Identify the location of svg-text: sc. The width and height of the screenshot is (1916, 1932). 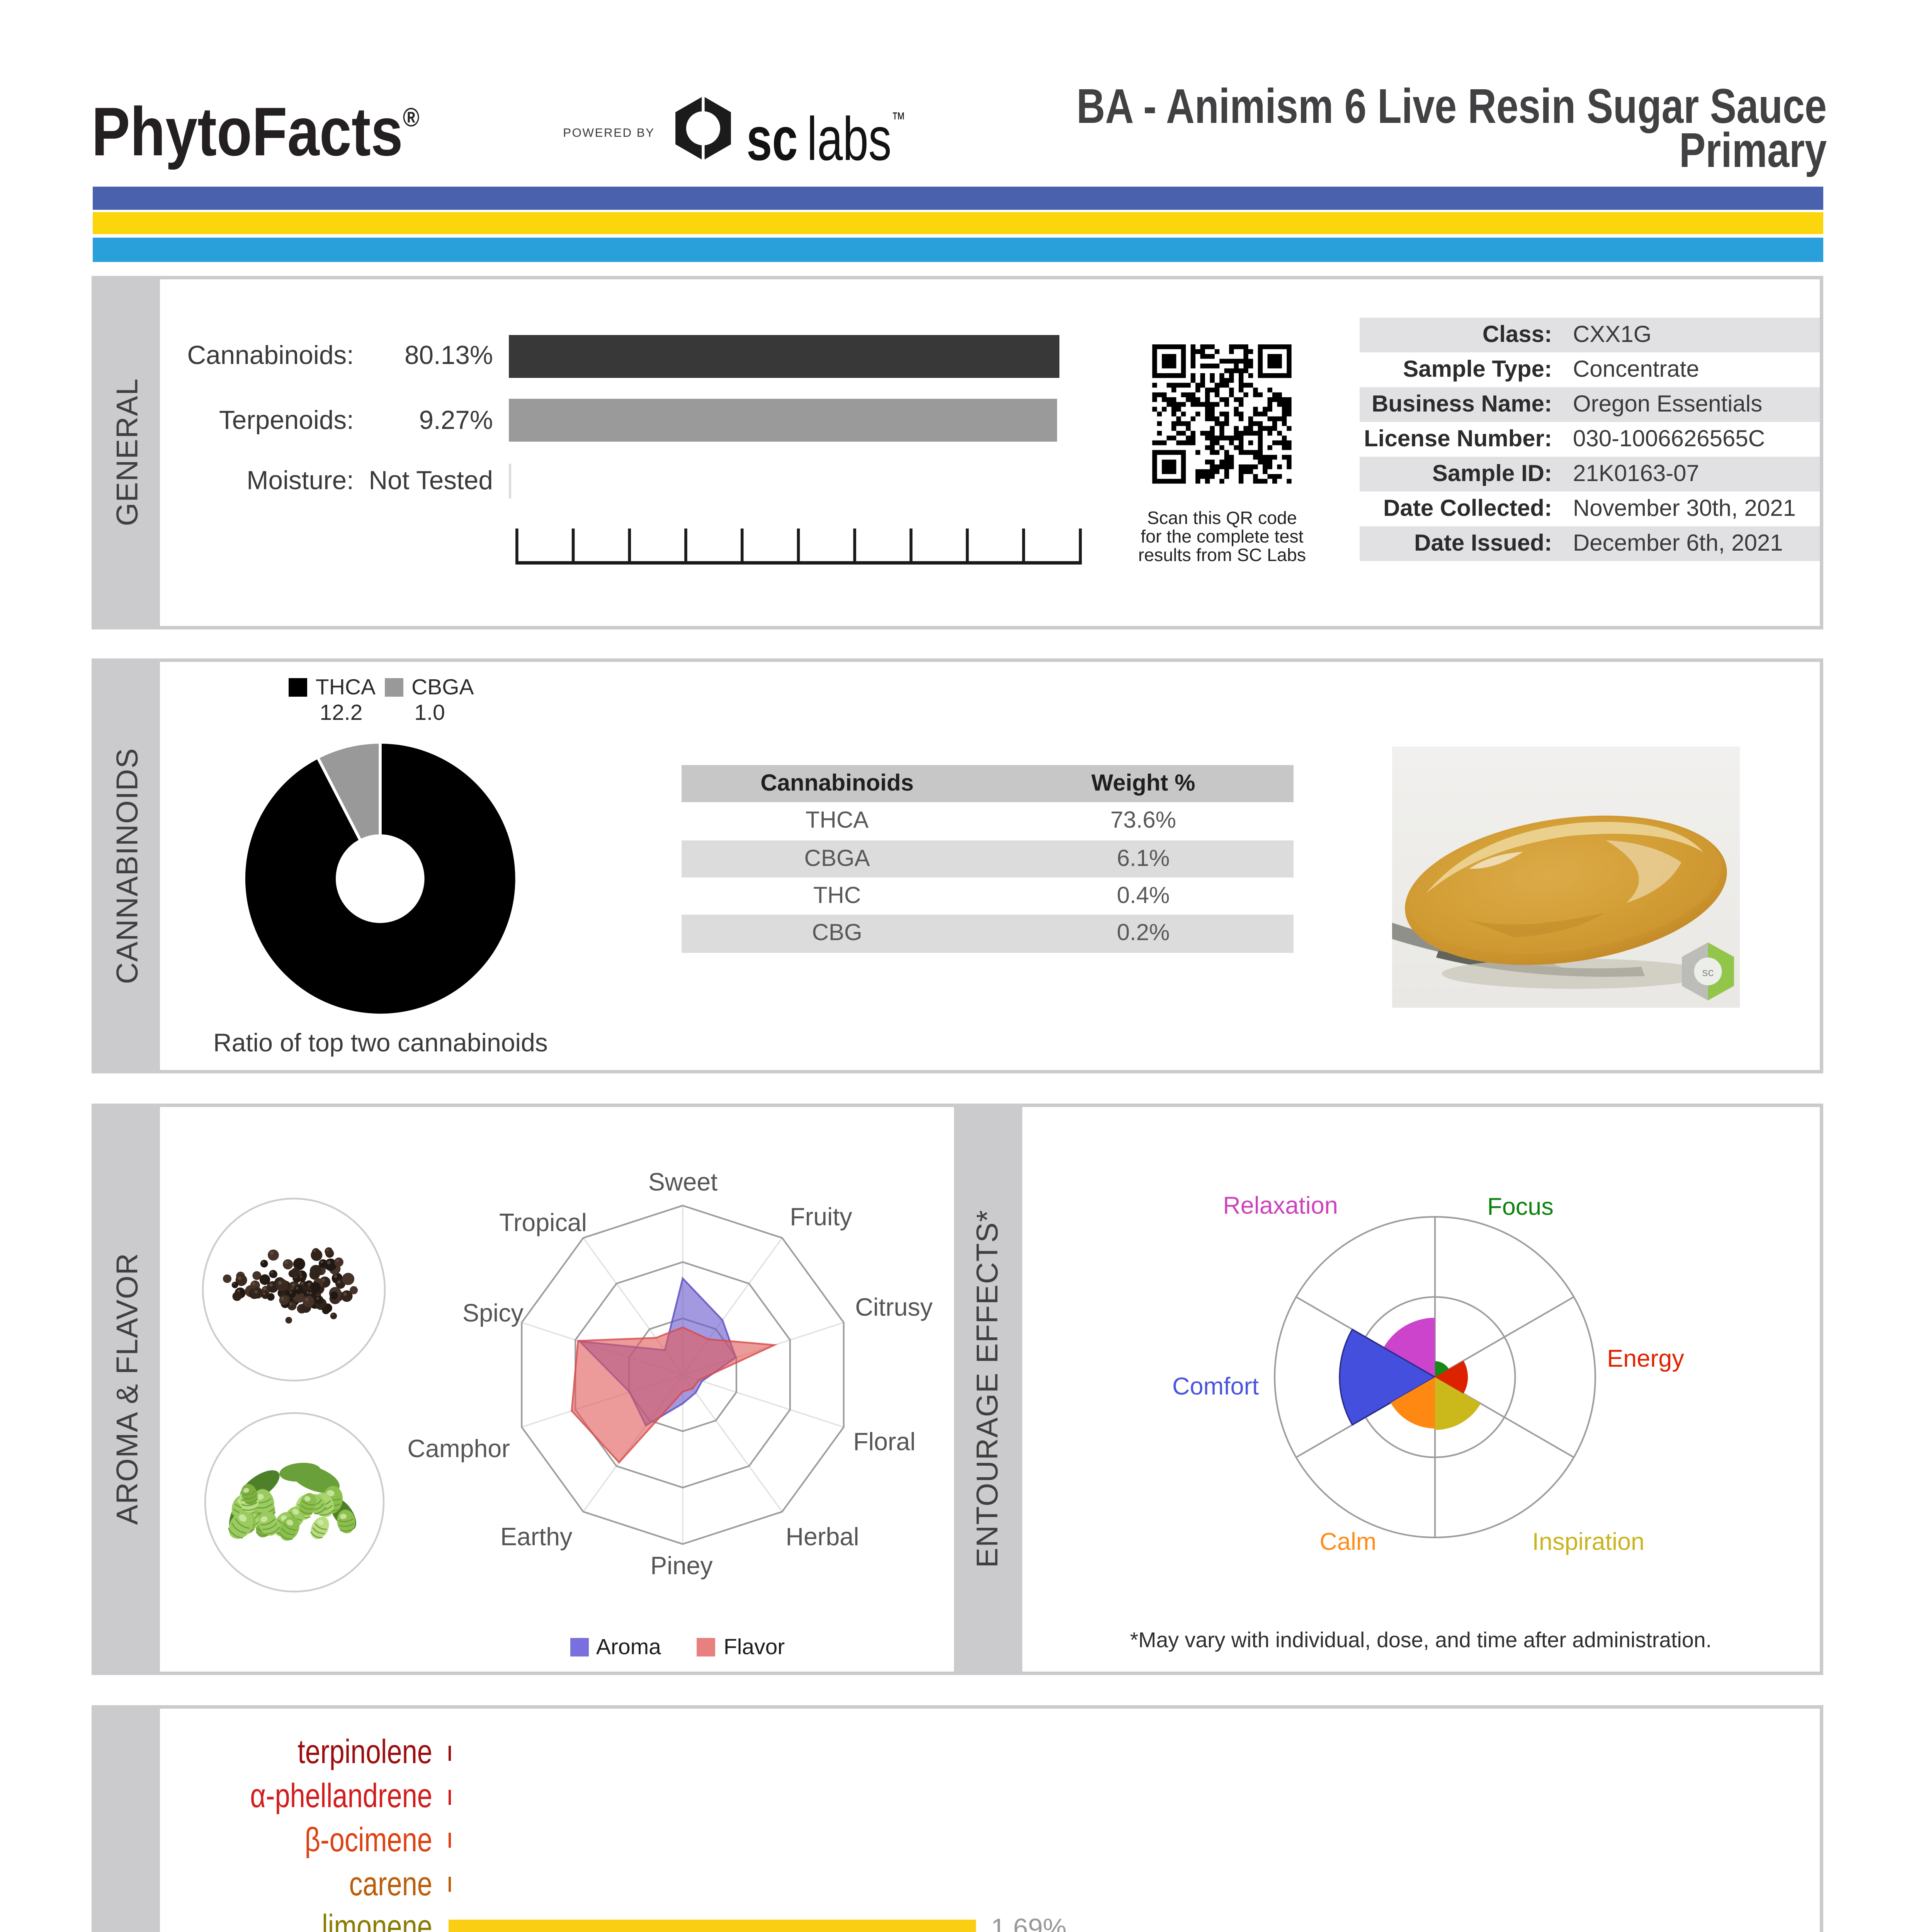
(1708, 972).